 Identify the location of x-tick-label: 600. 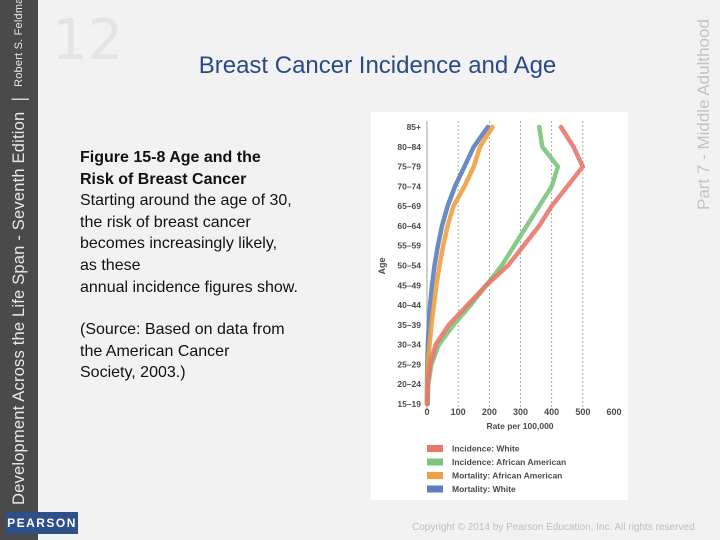
(613, 412).